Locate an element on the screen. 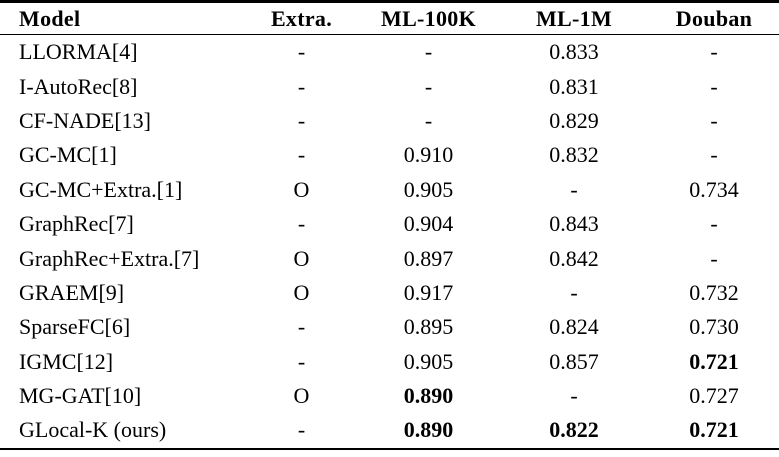  column-header-ml1m: ML-1M is located at coordinates (574, 18).